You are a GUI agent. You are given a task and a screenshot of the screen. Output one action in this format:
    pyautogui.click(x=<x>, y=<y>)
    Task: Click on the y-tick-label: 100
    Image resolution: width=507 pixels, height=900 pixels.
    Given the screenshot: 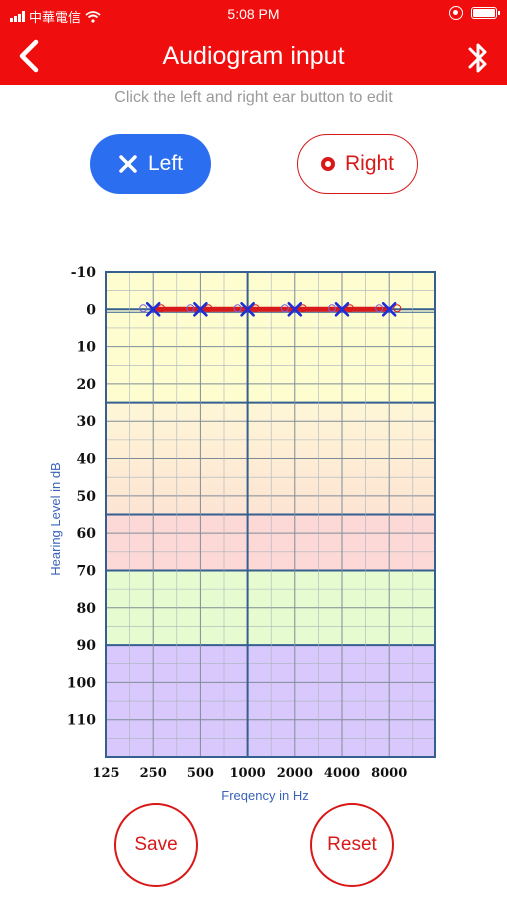 What is the action you would take?
    pyautogui.click(x=81, y=683)
    